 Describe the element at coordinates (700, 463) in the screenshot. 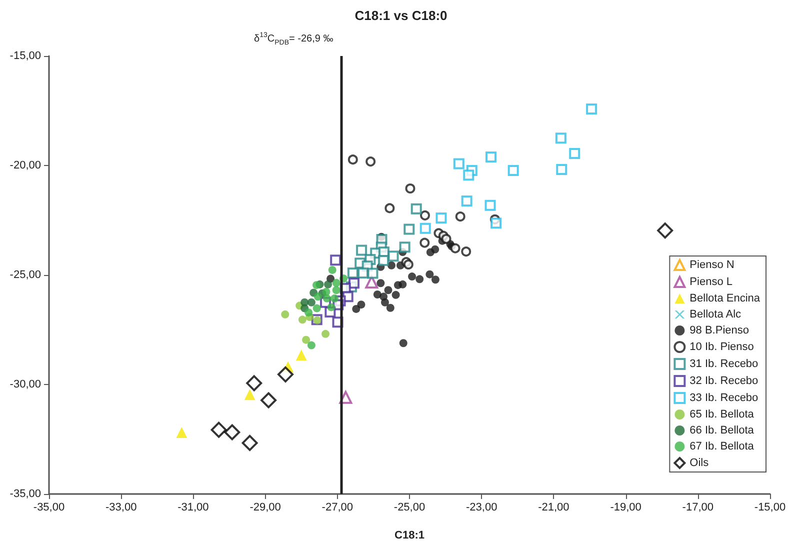

I see `legend-label: Oils` at that location.